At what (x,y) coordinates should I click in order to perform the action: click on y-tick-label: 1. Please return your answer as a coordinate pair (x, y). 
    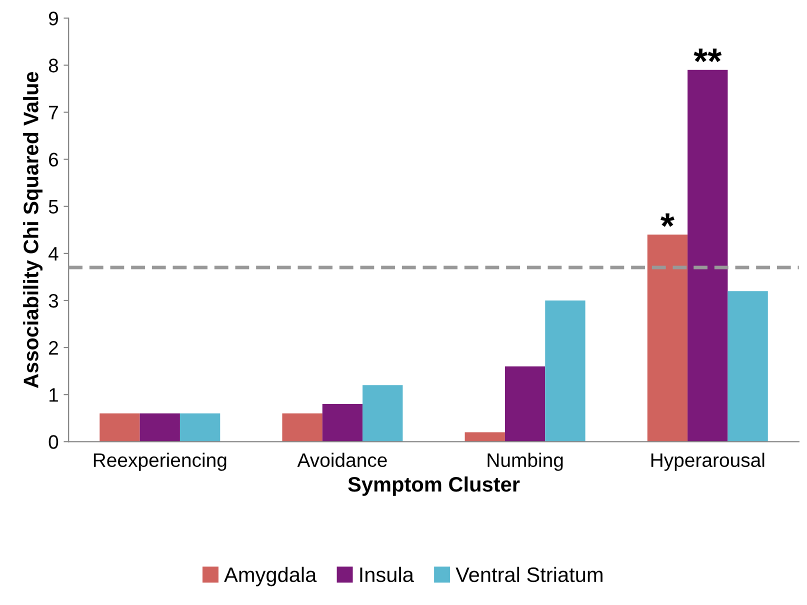
    Looking at the image, I should click on (54, 395).